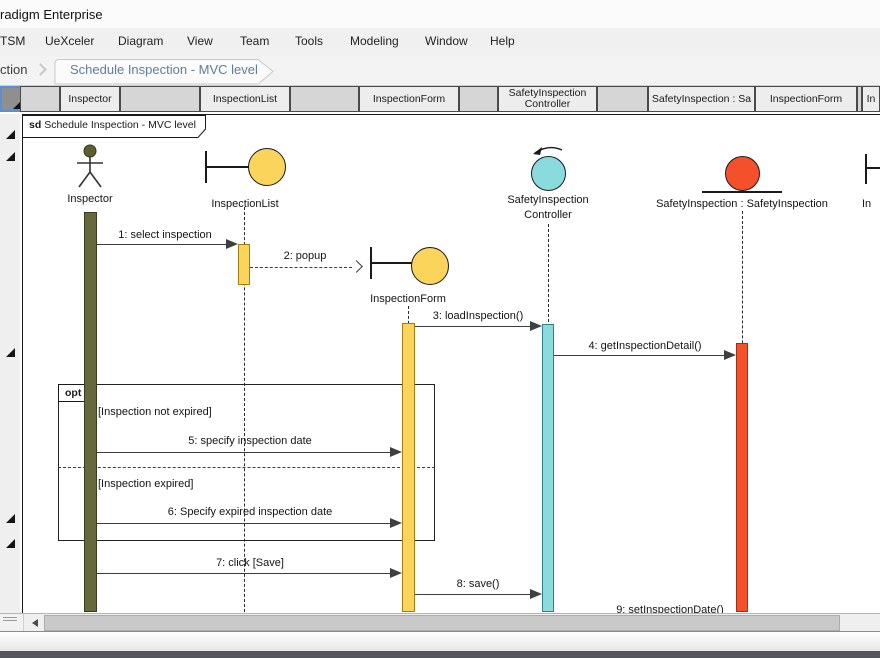  I want to click on sd-frame-label, so click(115, 126).